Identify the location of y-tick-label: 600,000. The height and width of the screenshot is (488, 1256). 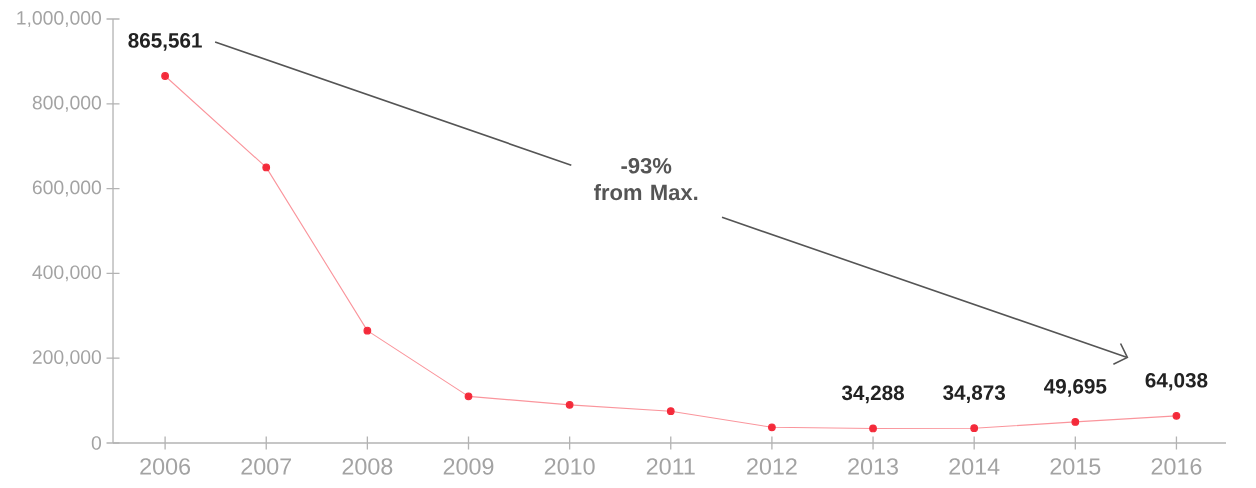
(67, 188).